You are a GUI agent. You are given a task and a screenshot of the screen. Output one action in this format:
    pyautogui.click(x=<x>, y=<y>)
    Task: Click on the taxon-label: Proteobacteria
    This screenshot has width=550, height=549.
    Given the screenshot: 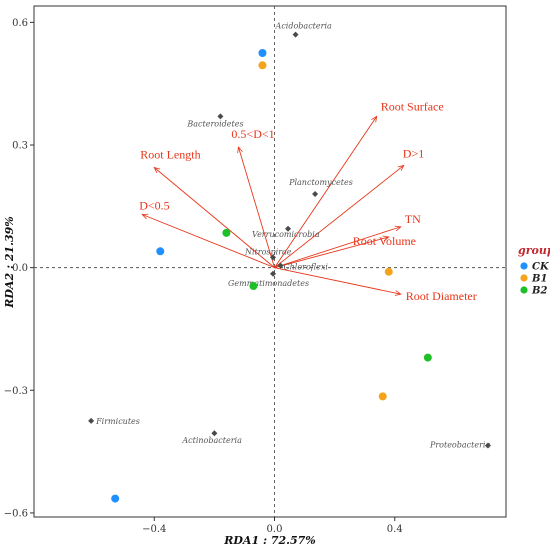 What is the action you would take?
    pyautogui.click(x=459, y=444)
    